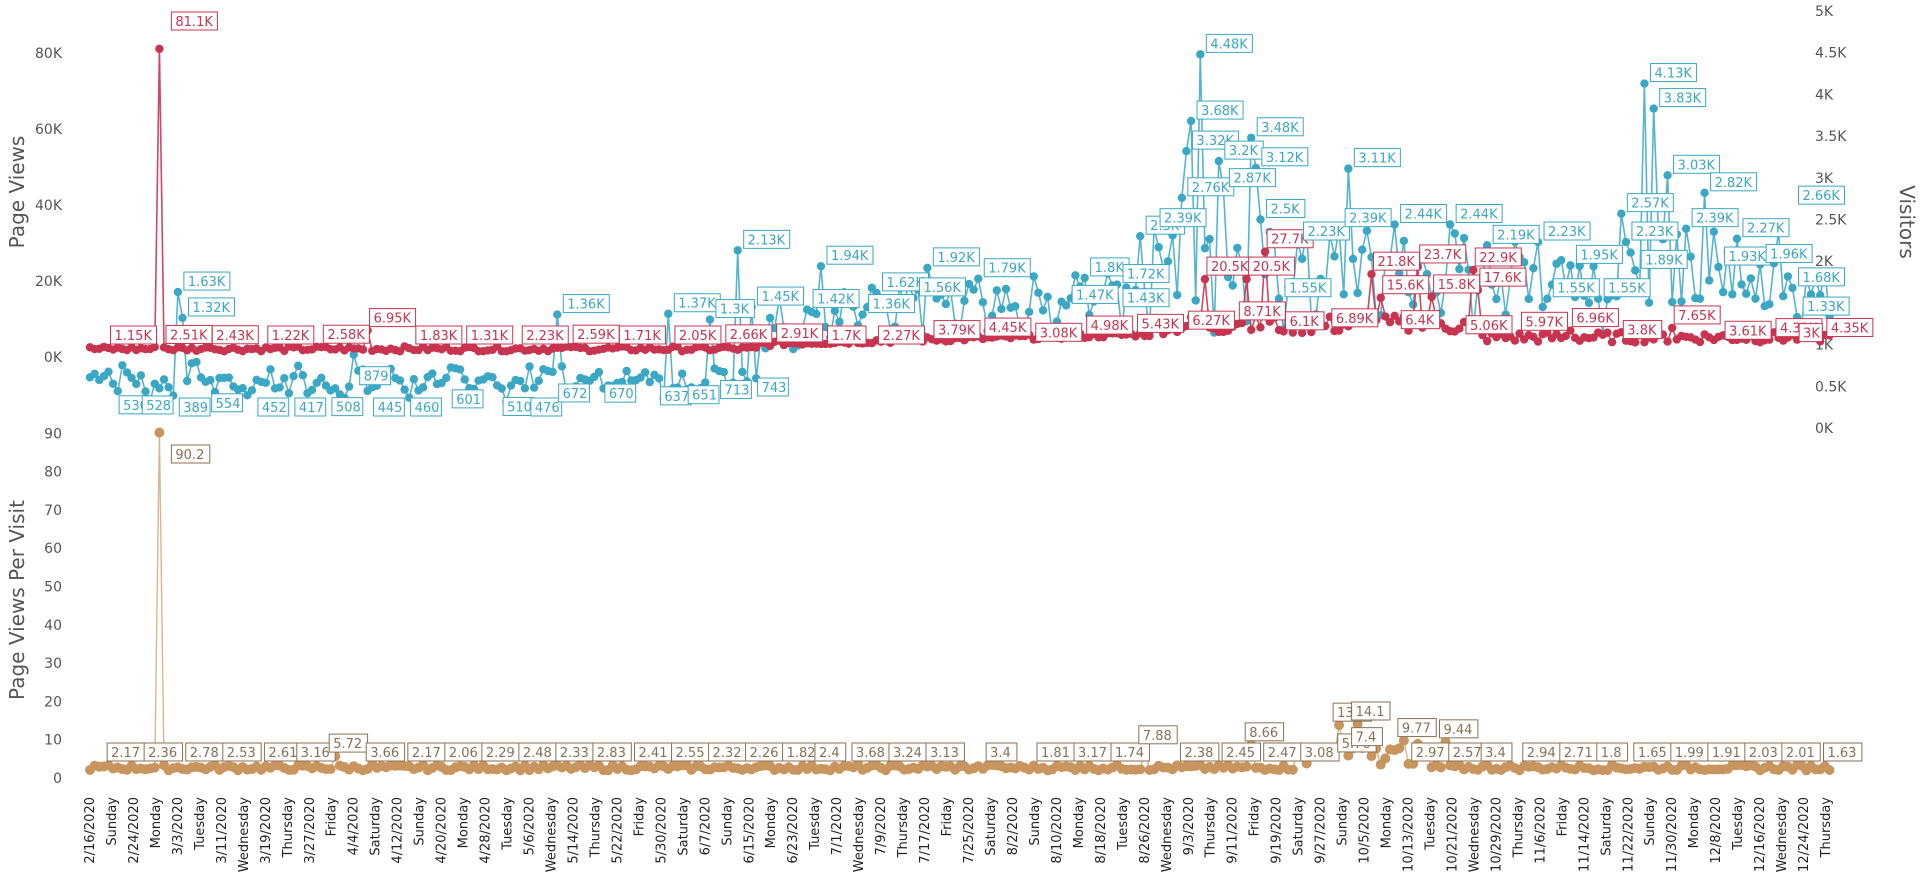 The height and width of the screenshot is (879, 1927). I want to click on page-views-data-label: 3.8K, so click(1642, 330).